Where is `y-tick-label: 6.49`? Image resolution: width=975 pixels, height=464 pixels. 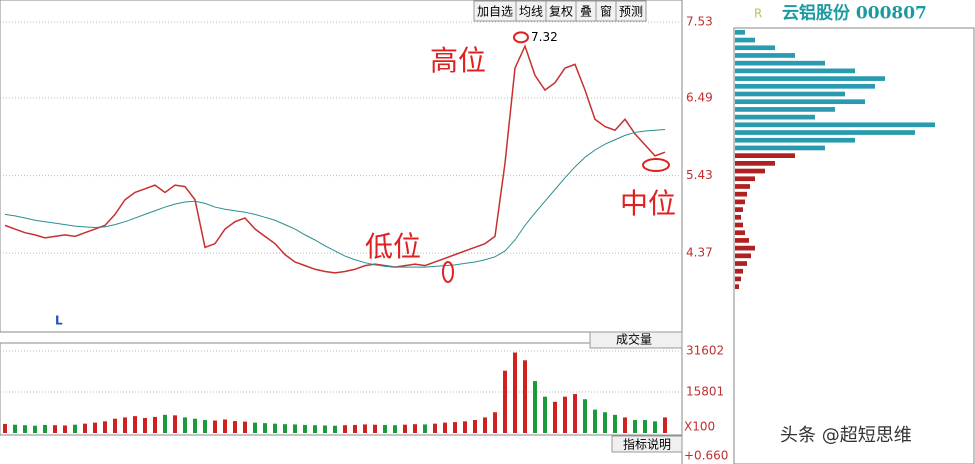 y-tick-label: 6.49 is located at coordinates (699, 98).